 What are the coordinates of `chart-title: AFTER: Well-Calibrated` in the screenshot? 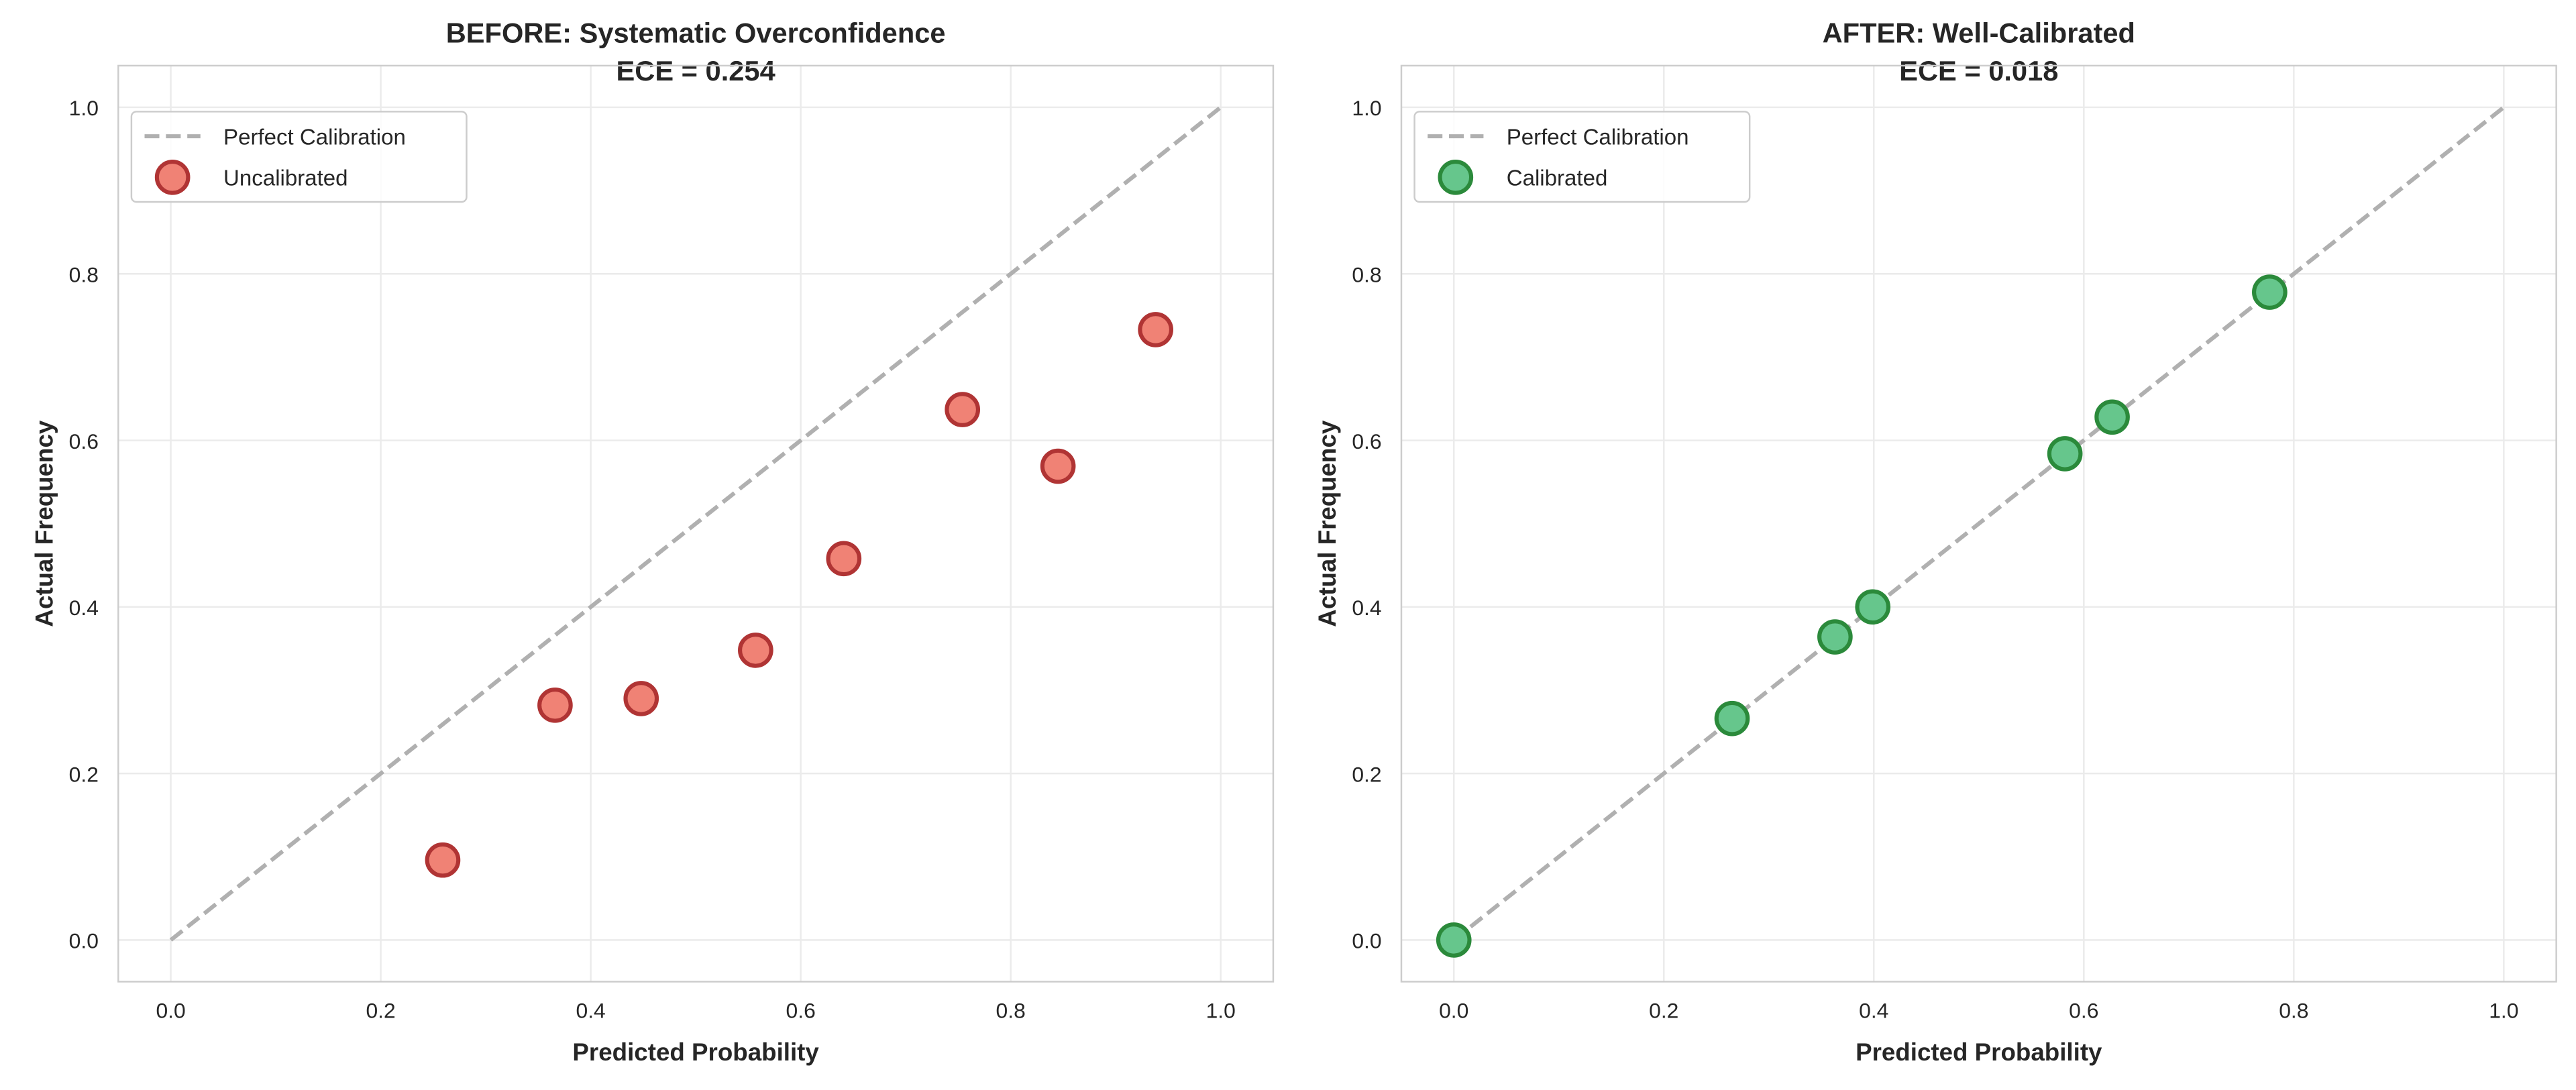 It's located at (1979, 33).